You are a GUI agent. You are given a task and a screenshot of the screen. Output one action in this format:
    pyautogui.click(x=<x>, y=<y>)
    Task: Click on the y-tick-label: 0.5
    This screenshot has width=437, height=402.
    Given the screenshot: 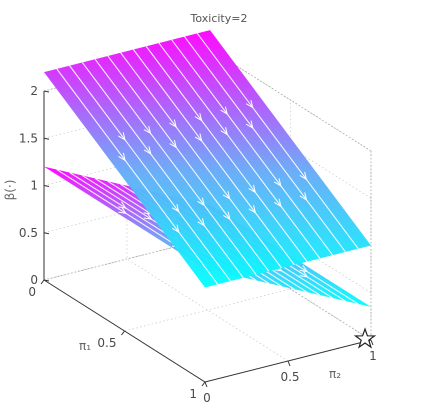 What is the action you would take?
    pyautogui.click(x=289, y=377)
    